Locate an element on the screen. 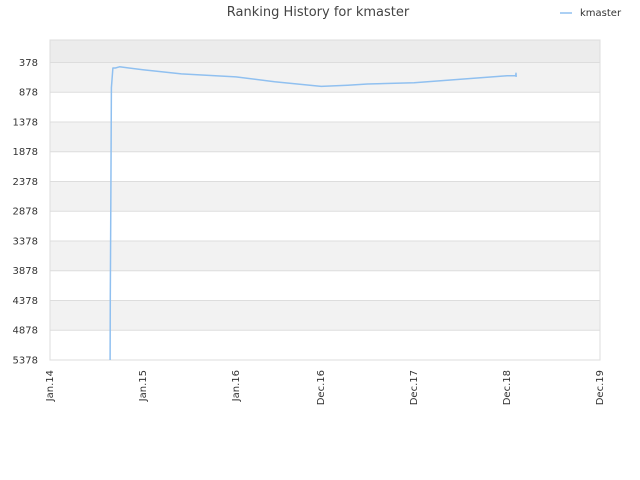 This screenshot has width=640, height=480. y-tick-label: 5378 is located at coordinates (25, 361).